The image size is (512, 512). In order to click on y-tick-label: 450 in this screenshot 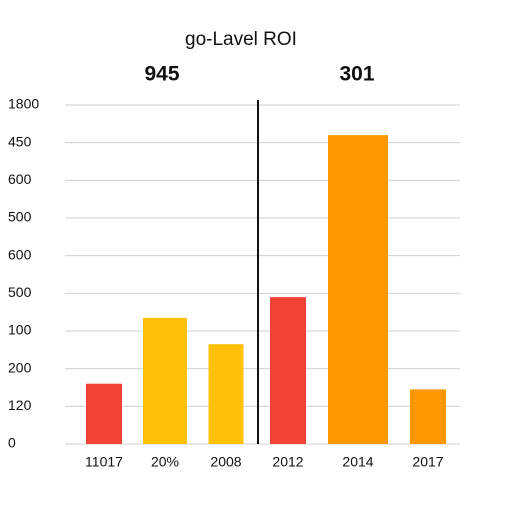, I will do `click(20, 141)`.